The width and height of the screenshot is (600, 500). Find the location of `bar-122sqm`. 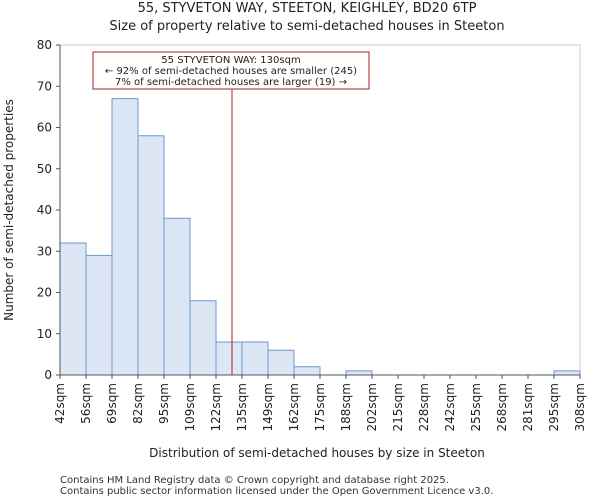

bar-122sqm is located at coordinates (229, 358).